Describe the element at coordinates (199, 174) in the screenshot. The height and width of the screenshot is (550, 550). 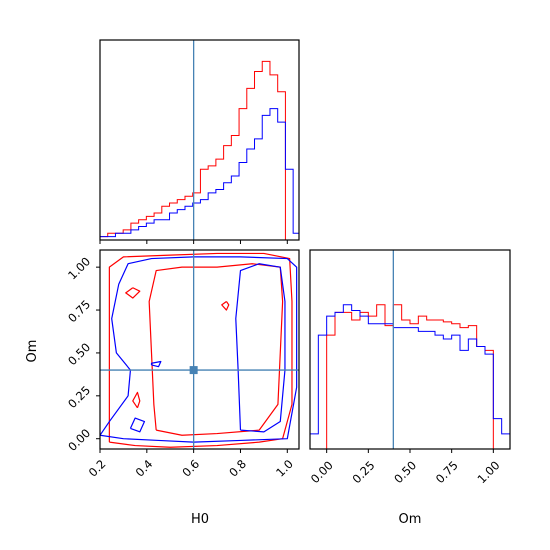
I see `h0-hist-blue-series` at that location.